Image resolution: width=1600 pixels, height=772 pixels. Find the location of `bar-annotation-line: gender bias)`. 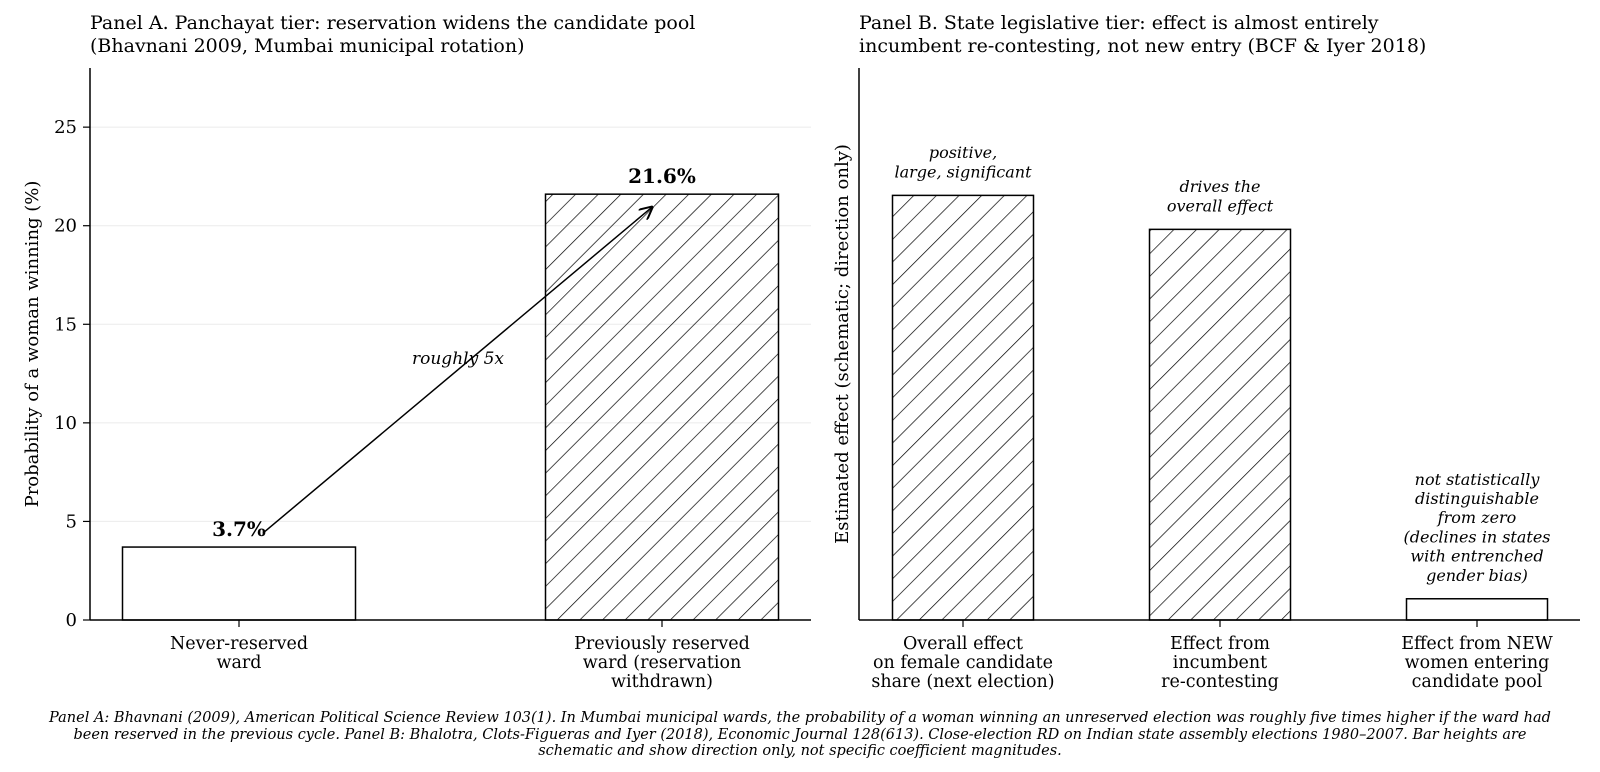

bar-annotation-line: gender bias) is located at coordinates (1477, 575).